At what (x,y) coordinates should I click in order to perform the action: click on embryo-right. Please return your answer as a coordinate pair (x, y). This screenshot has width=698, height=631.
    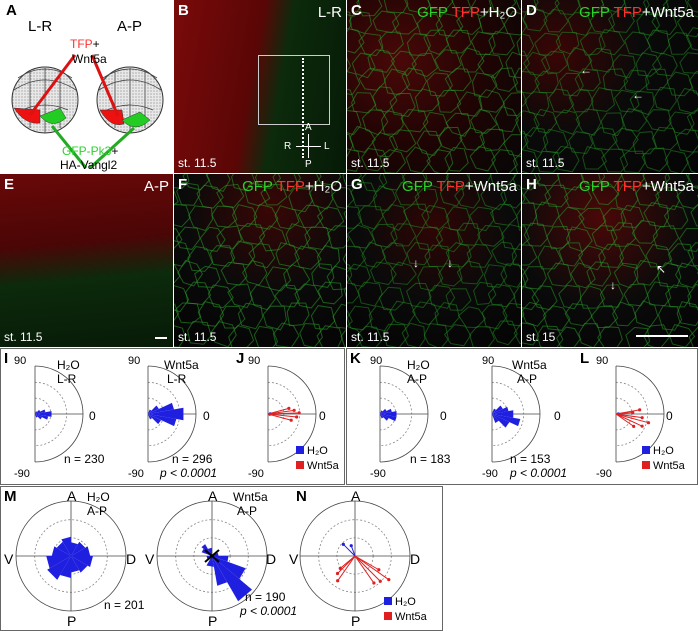
    Looking at the image, I should click on (130, 100).